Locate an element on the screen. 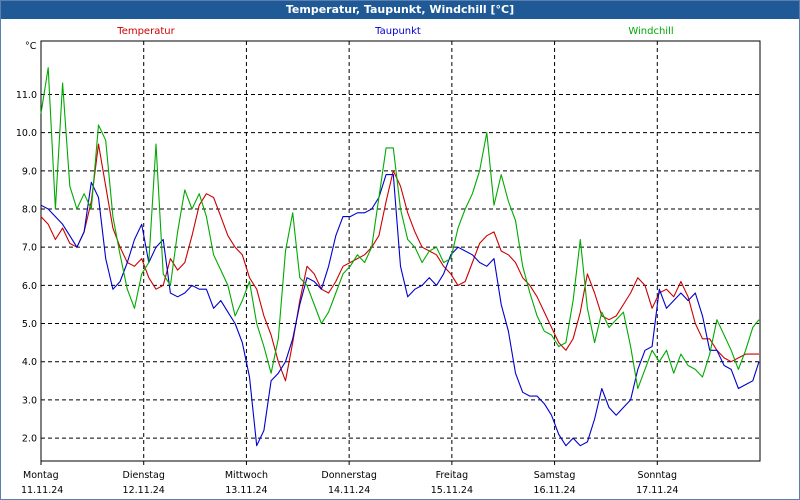 This screenshot has height=500, width=800. x-tick-day: Mittwoch is located at coordinates (246, 475).